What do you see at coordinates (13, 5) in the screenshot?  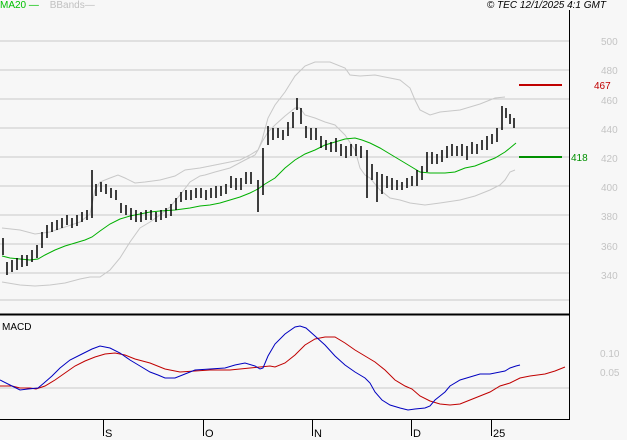 I see `legend-ma20: MA20` at bounding box center [13, 5].